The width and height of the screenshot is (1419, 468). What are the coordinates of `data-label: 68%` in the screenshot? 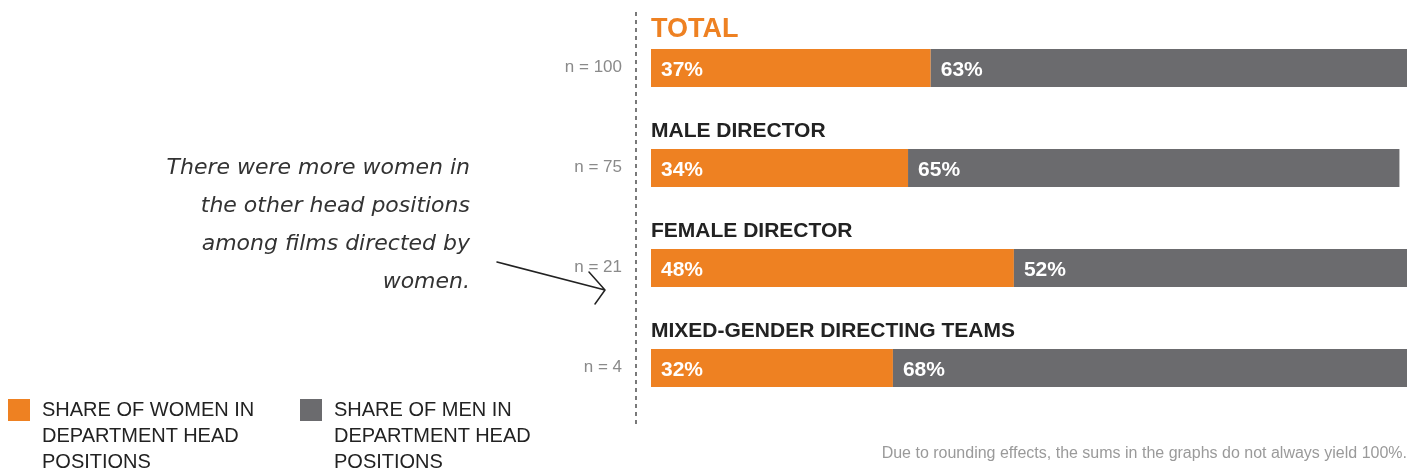 It's located at (924, 368).